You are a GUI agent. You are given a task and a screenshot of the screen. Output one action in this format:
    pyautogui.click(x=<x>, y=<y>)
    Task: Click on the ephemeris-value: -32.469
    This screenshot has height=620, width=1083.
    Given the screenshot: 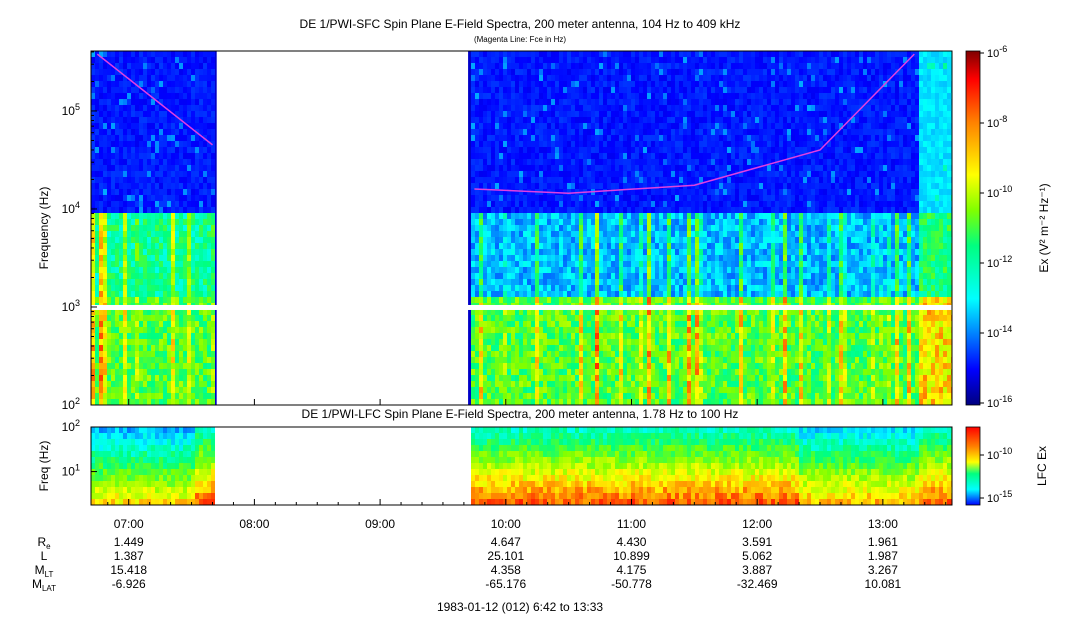 What is the action you would take?
    pyautogui.click(x=757, y=584)
    